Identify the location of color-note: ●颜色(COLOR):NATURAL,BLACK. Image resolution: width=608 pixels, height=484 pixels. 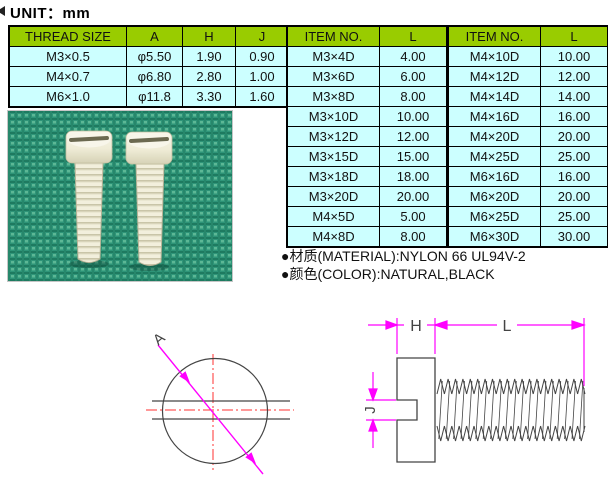
(388, 274).